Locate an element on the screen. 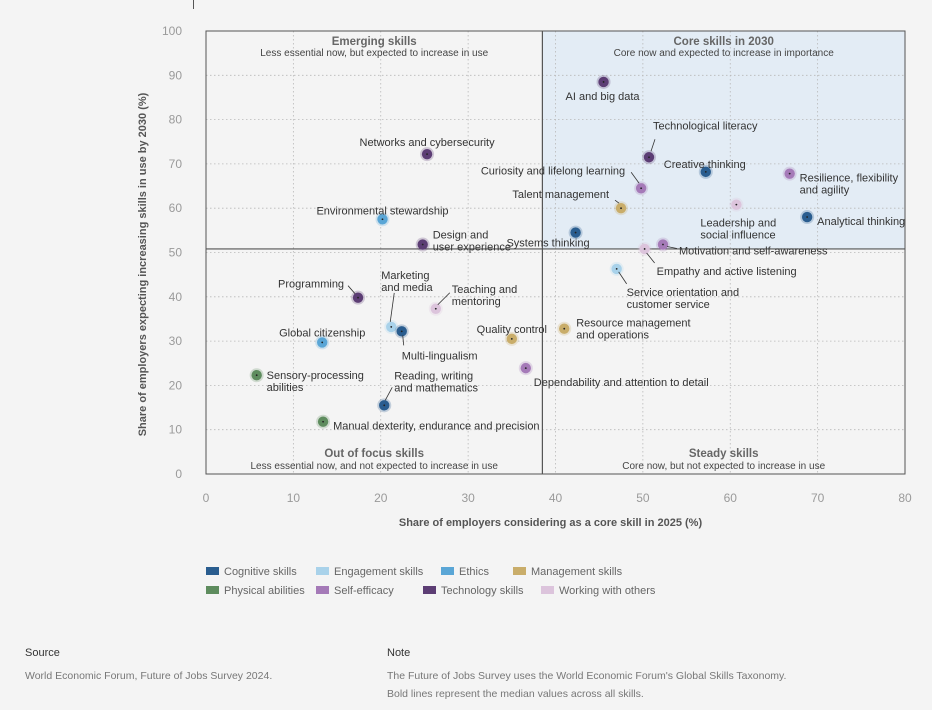 The image size is (932, 710). point-label: Teaching and is located at coordinates (484, 290).